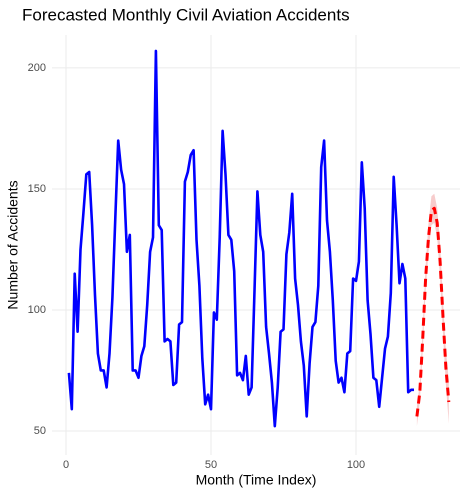  I want to click on x-tick-label: 100, so click(356, 465).